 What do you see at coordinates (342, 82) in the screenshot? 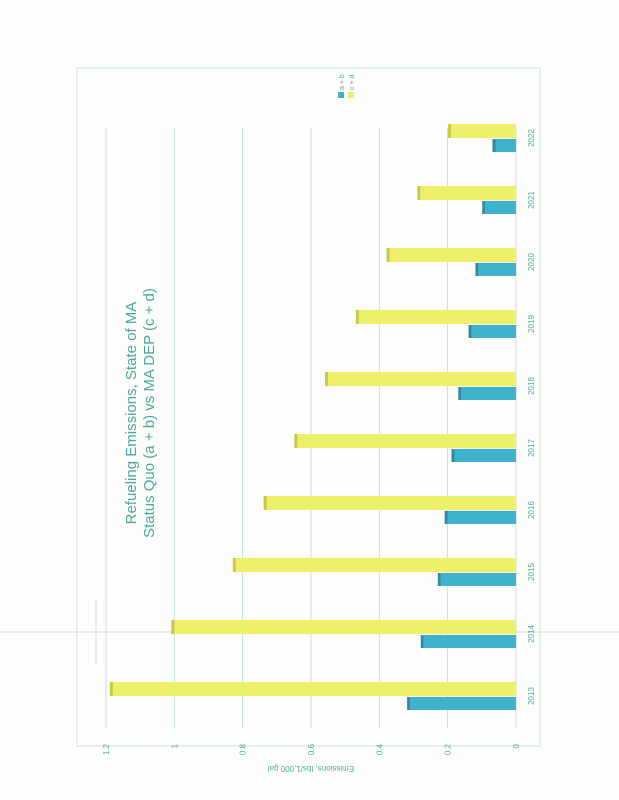
I see `legend-label: a + b` at bounding box center [342, 82].